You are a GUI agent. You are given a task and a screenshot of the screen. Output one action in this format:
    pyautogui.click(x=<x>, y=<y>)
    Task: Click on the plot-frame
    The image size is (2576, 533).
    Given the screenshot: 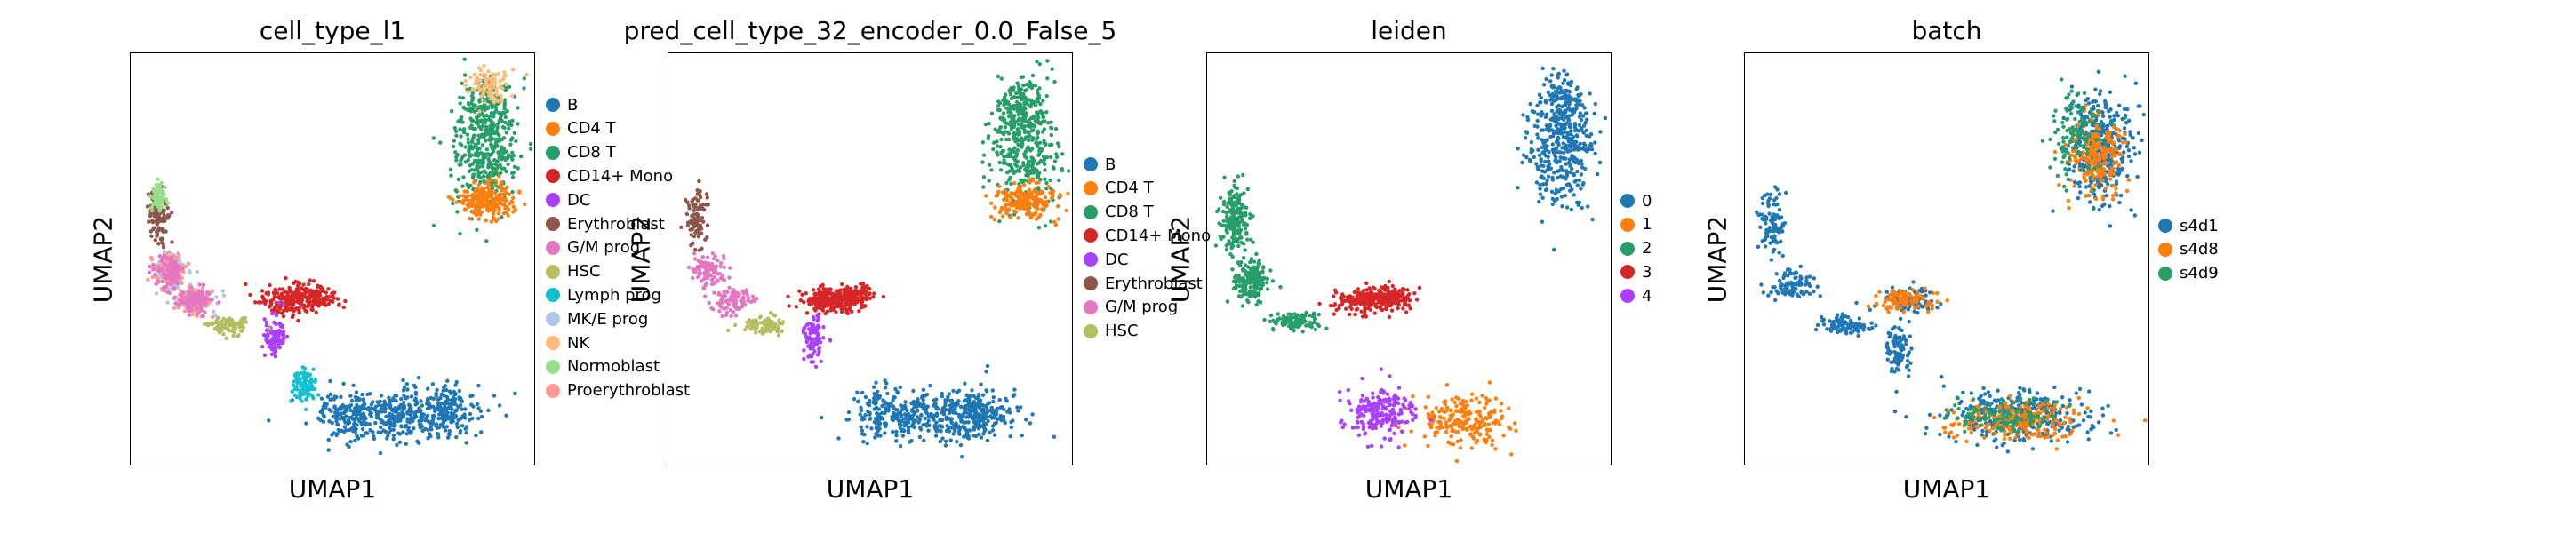 What is the action you would take?
    pyautogui.click(x=332, y=258)
    